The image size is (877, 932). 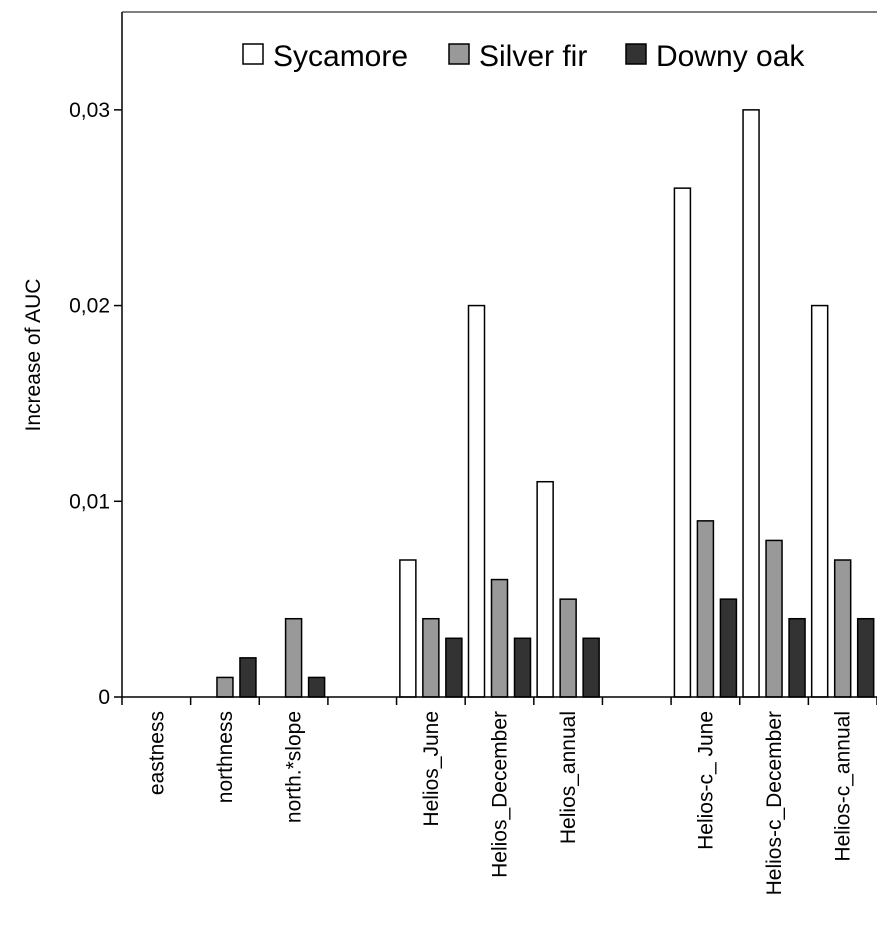 I want to click on x-category-label: eastness, so click(x=156, y=753).